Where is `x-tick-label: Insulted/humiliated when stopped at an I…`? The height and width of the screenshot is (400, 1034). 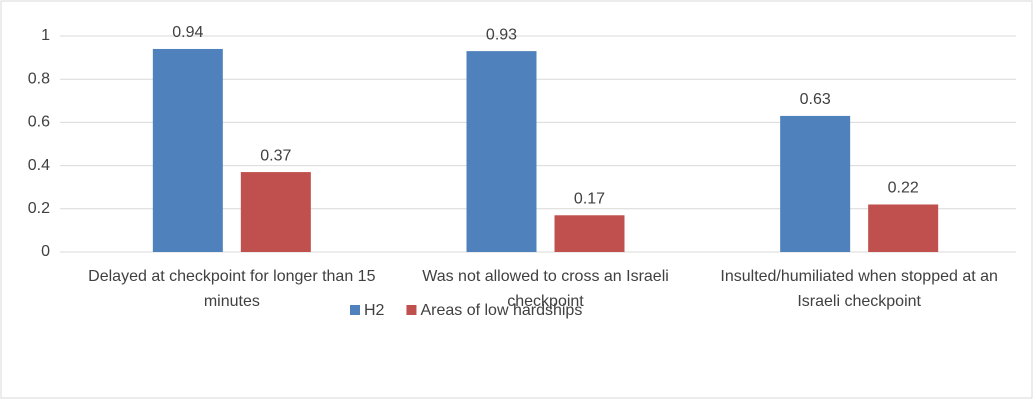 x-tick-label: Insulted/humiliated when stopped at an I… is located at coordinates (859, 289).